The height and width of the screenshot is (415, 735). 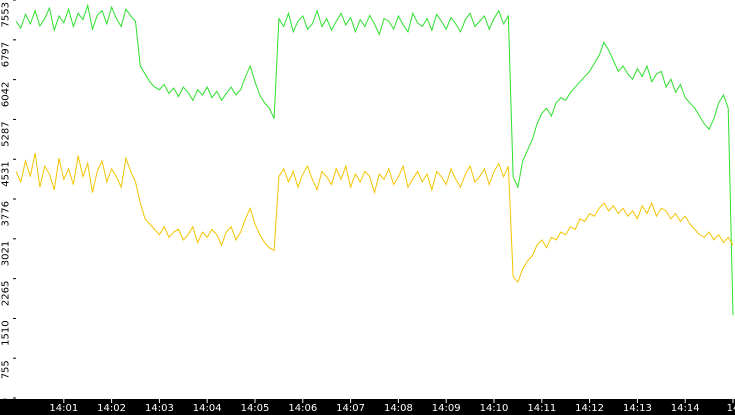 What do you see at coordinates (5, 213) in the screenshot?
I see `y-tick-label: 3776` at bounding box center [5, 213].